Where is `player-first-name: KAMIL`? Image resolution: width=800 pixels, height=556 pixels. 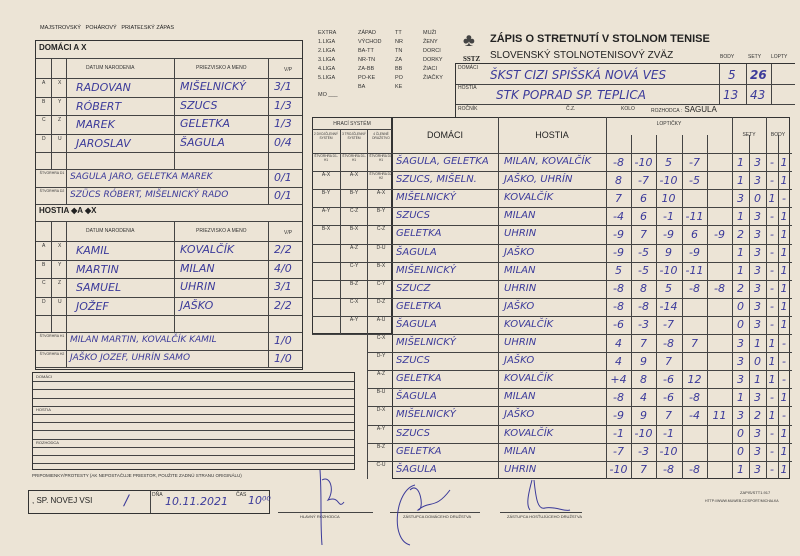
player-first-name: KAMIL is located at coordinates (93, 250).